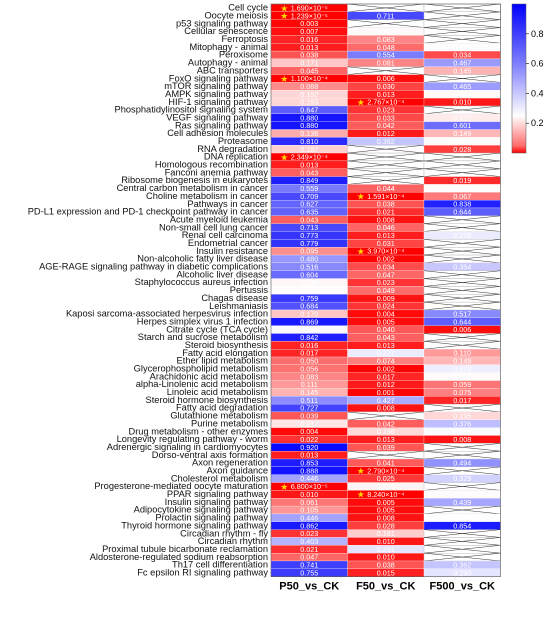 The height and width of the screenshot is (621, 550). Describe the element at coordinates (211, 165) in the screenshot. I see `row-label: Homologous recombination` at that location.